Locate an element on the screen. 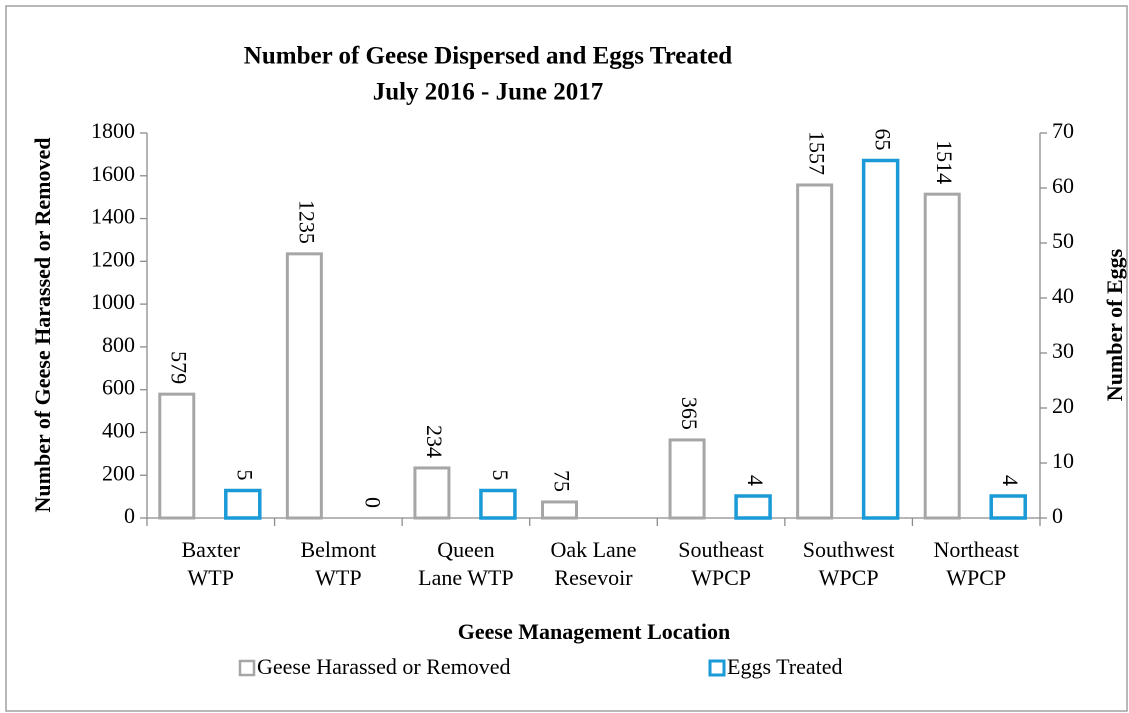 The height and width of the screenshot is (713, 1129). legend-label: Geese Harassed or Removed is located at coordinates (384, 666).